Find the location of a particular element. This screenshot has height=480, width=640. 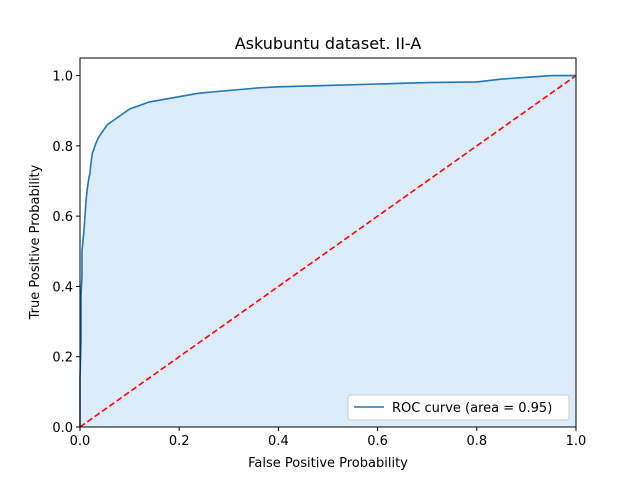

x-tick-label: 0.6 is located at coordinates (377, 441).